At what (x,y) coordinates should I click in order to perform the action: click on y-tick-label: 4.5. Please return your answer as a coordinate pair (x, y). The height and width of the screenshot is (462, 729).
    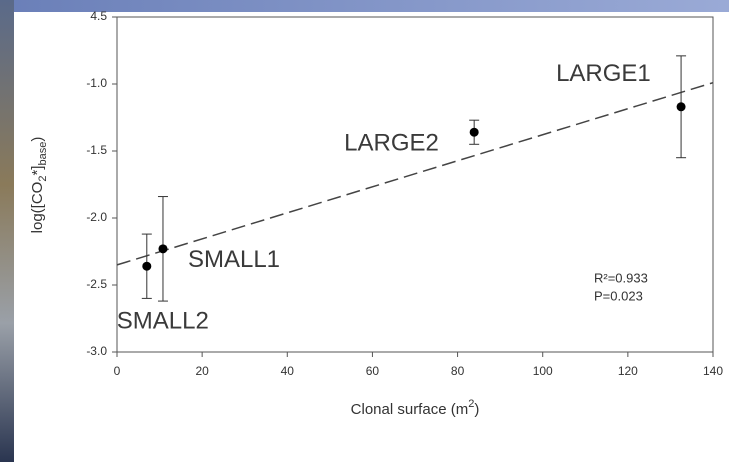
    Looking at the image, I should click on (98, 16).